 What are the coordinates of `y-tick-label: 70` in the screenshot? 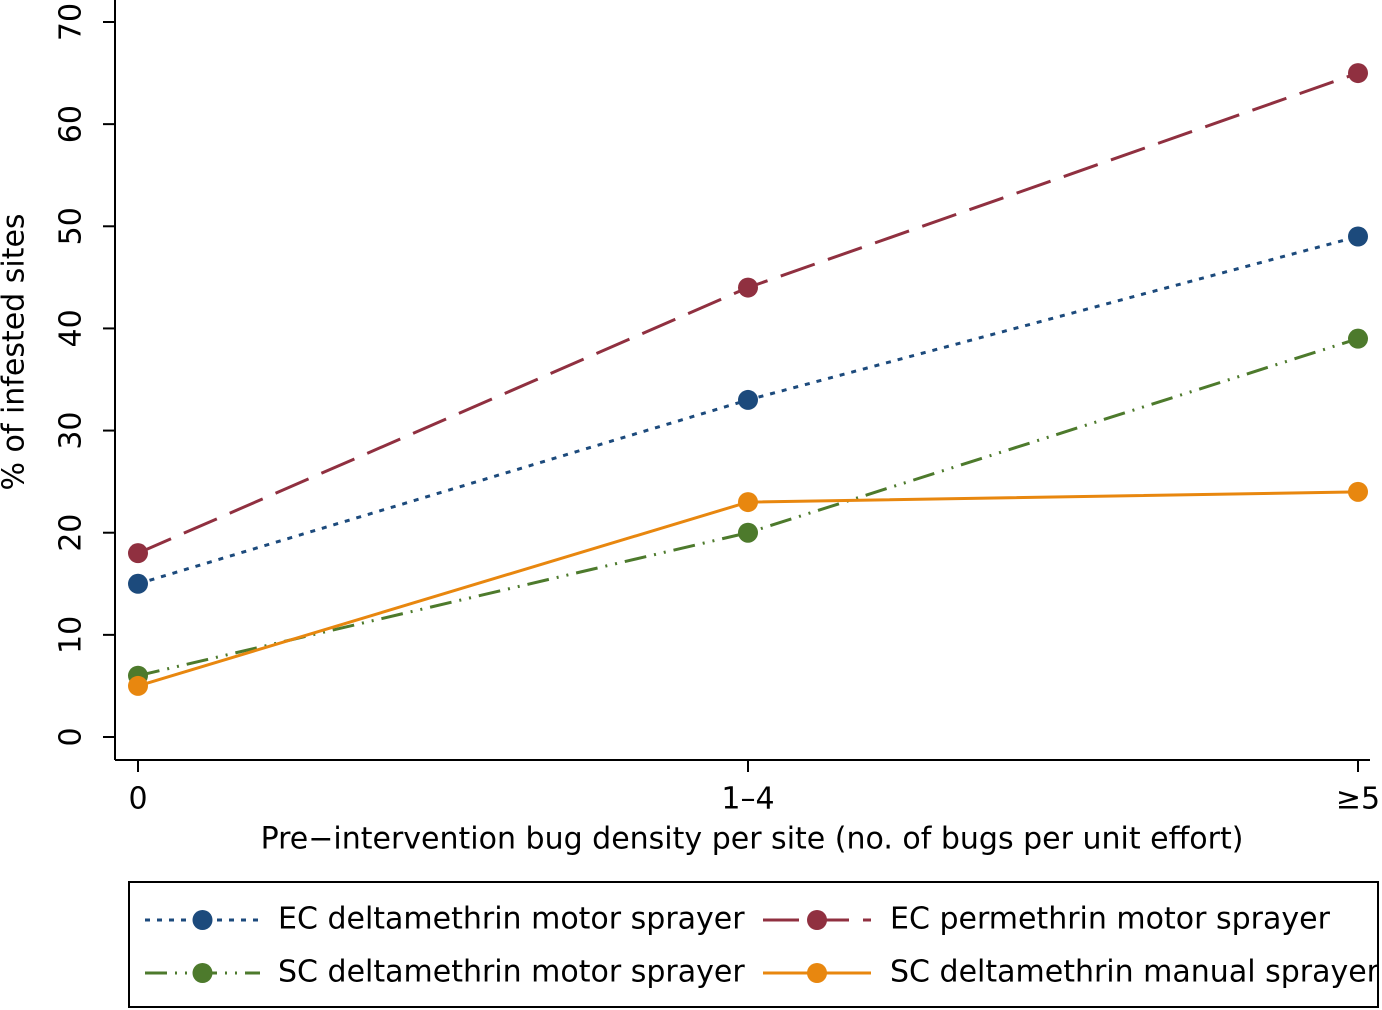 It's located at (71, 22).